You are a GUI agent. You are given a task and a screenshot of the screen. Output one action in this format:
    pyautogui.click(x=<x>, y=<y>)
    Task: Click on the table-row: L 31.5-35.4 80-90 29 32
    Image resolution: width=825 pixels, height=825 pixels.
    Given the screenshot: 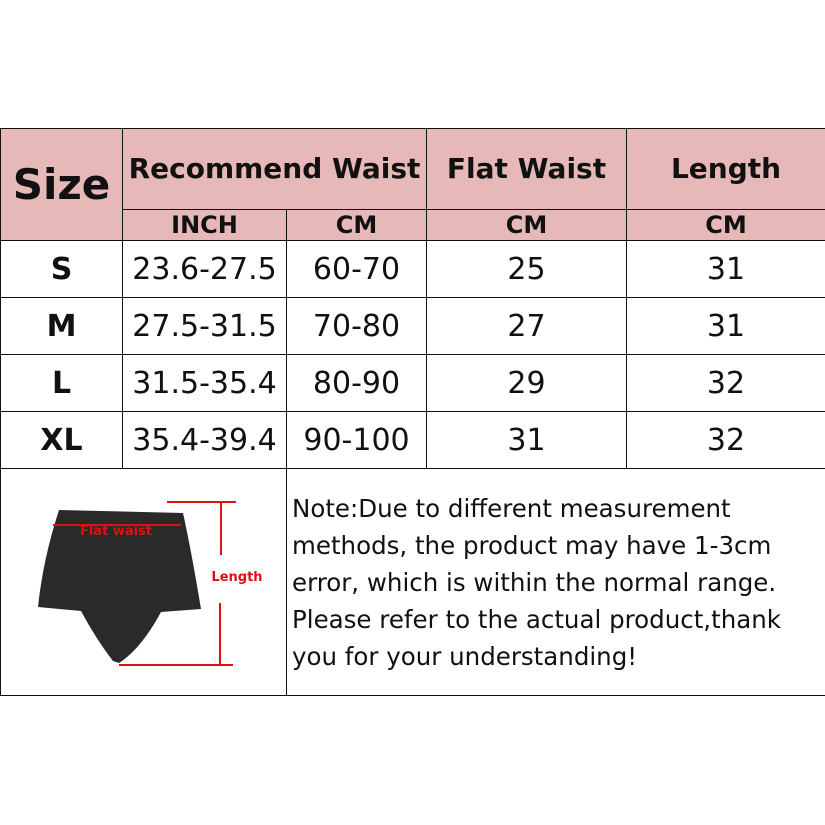 What is the action you would take?
    pyautogui.click(x=412, y=383)
    